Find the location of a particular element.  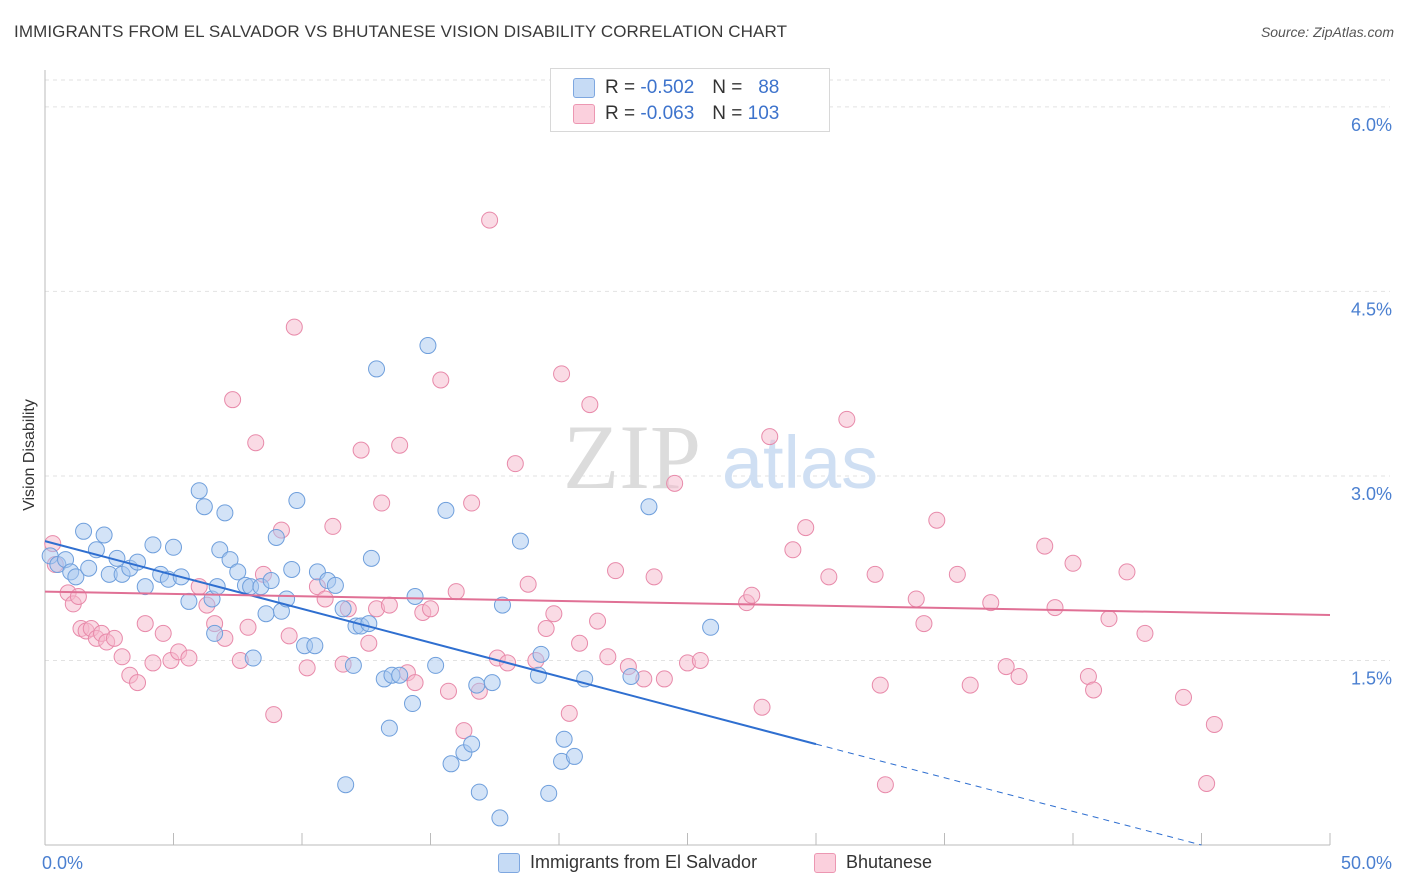

legend-label-el-salvador: Immigrants from El Salvador is located at coordinates (644, 862).